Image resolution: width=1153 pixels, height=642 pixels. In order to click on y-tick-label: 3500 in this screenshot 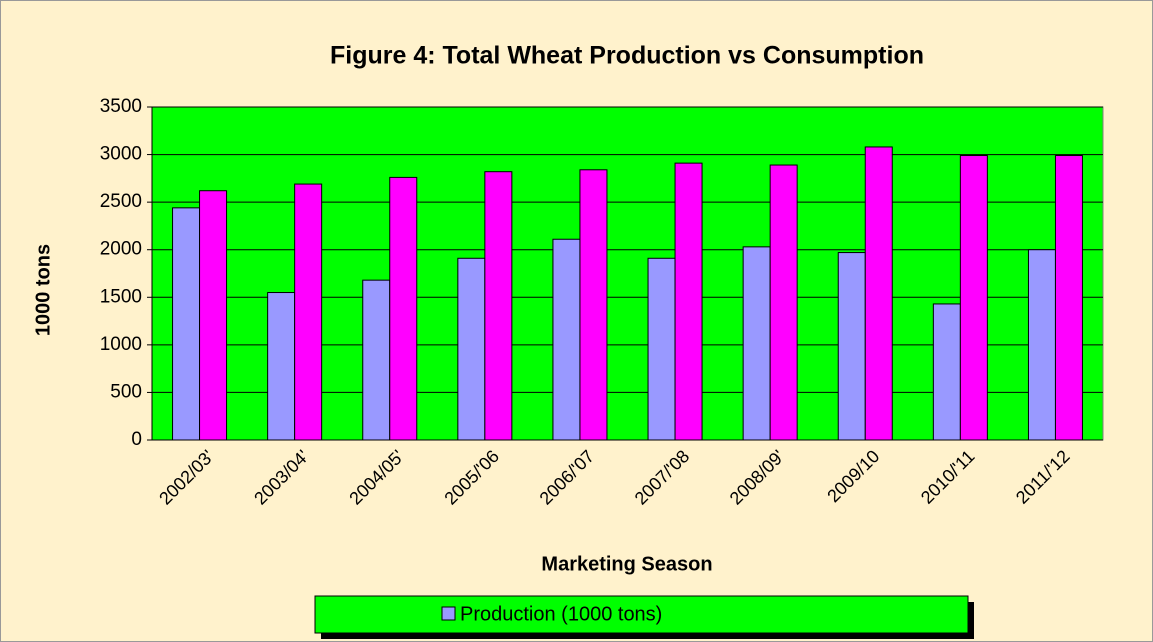, I will do `click(121, 106)`.